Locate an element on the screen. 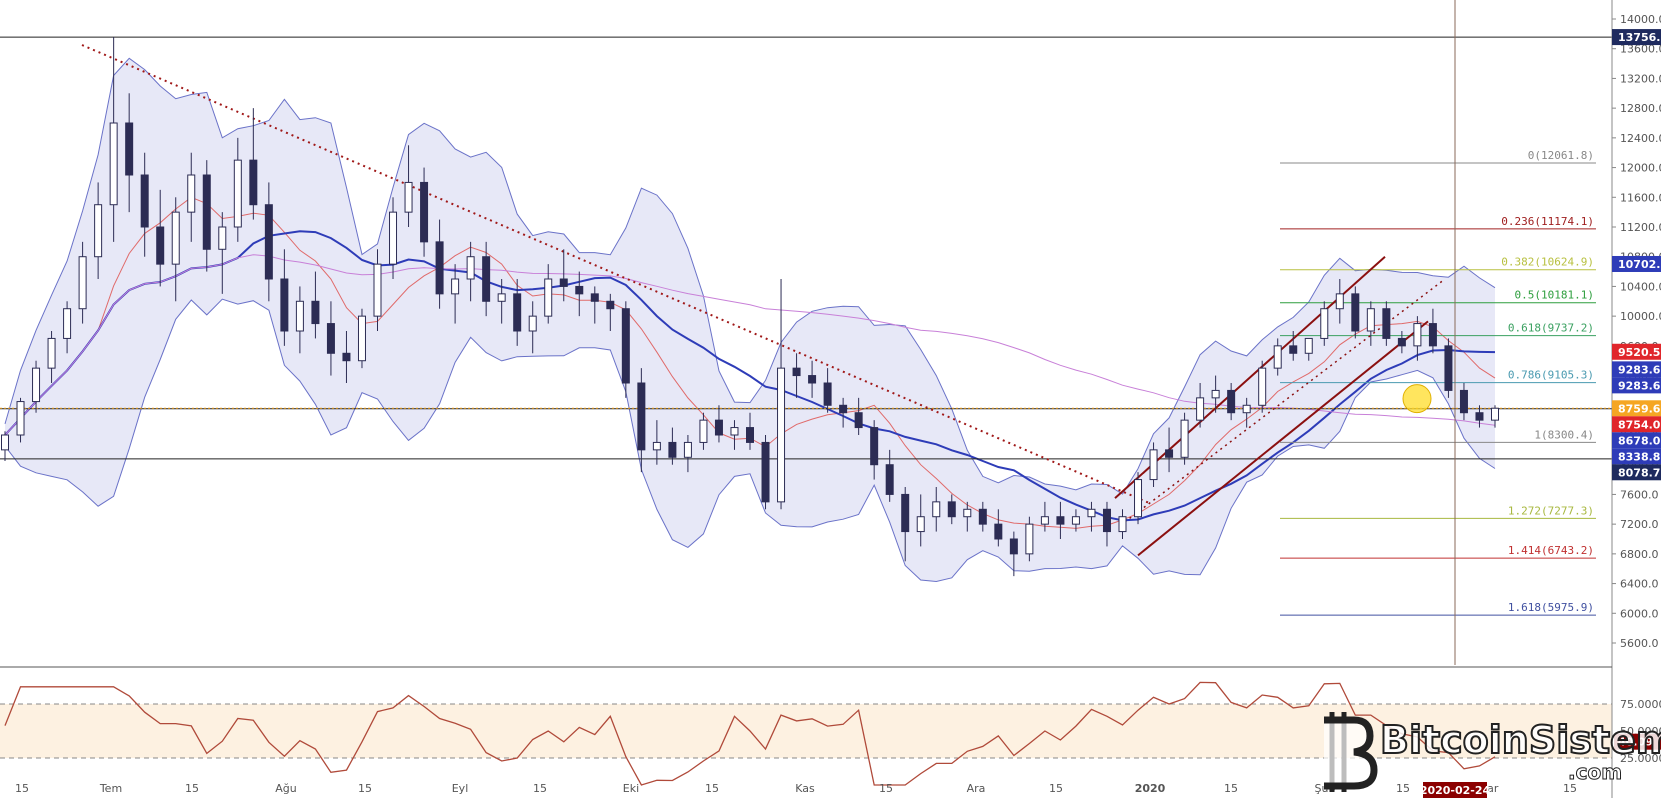 The image size is (1661, 798). price-tag-label: 8338.8 is located at coordinates (1639, 456).